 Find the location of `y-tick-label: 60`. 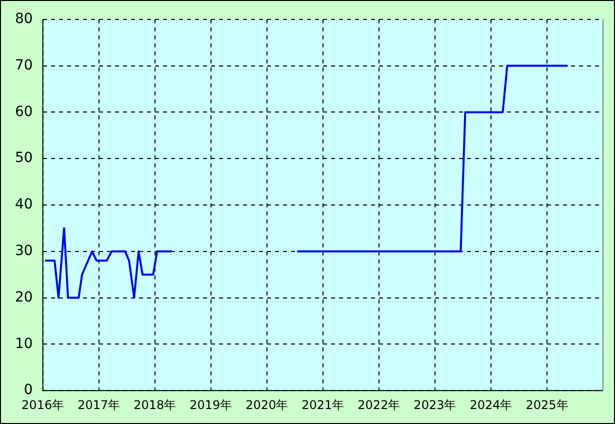

y-tick-label: 60 is located at coordinates (23, 112).